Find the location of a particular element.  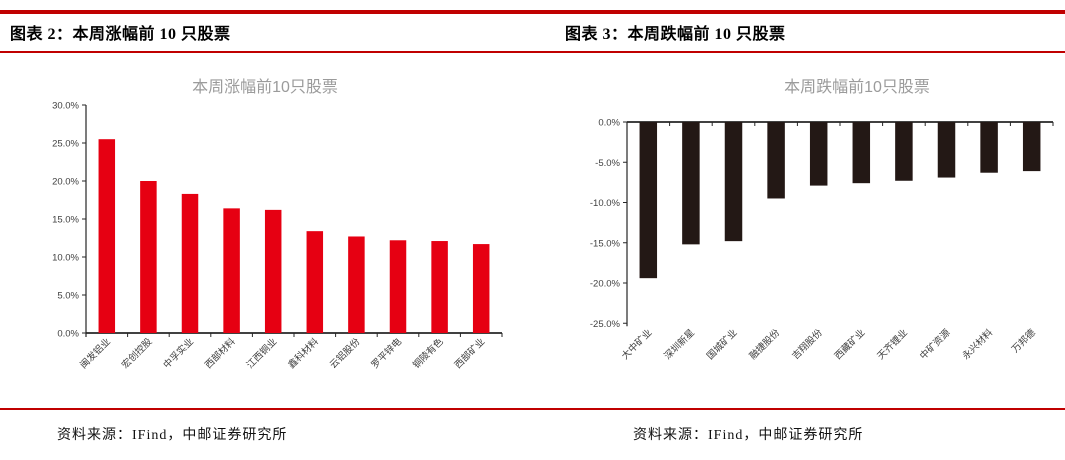

footer-divider-rule is located at coordinates (532, 409).